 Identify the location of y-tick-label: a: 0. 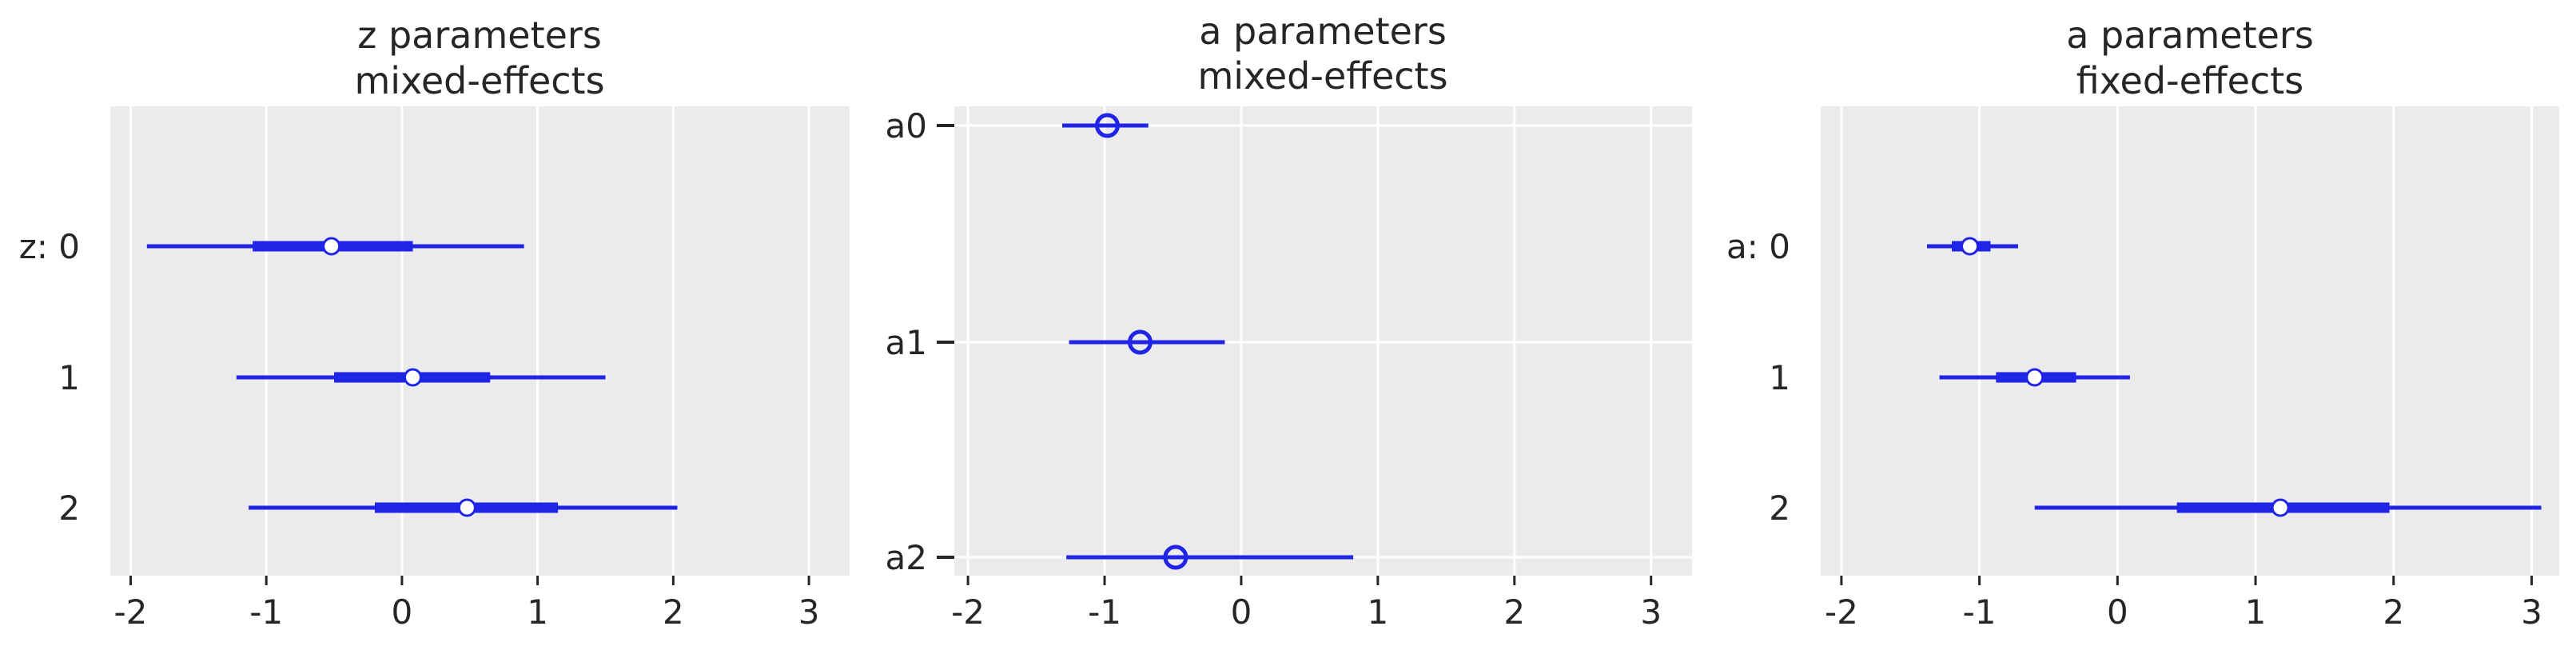
(1758, 247).